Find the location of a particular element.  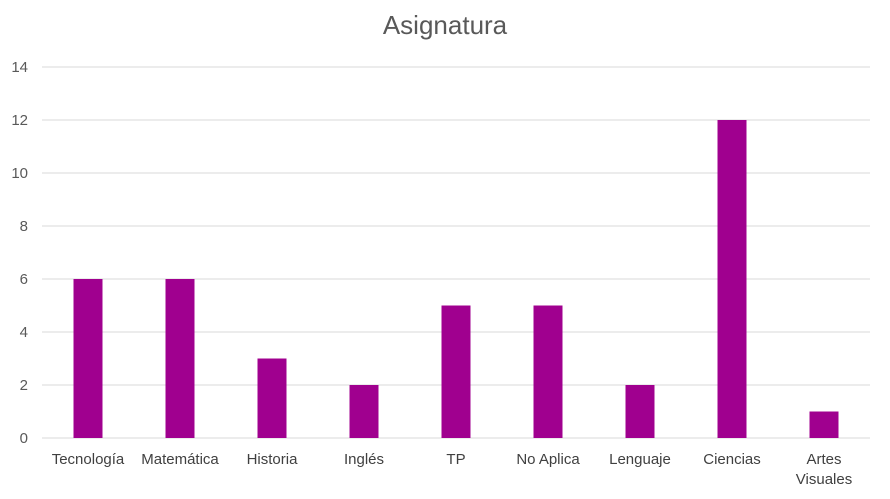

bar-ciencias is located at coordinates (732, 279).